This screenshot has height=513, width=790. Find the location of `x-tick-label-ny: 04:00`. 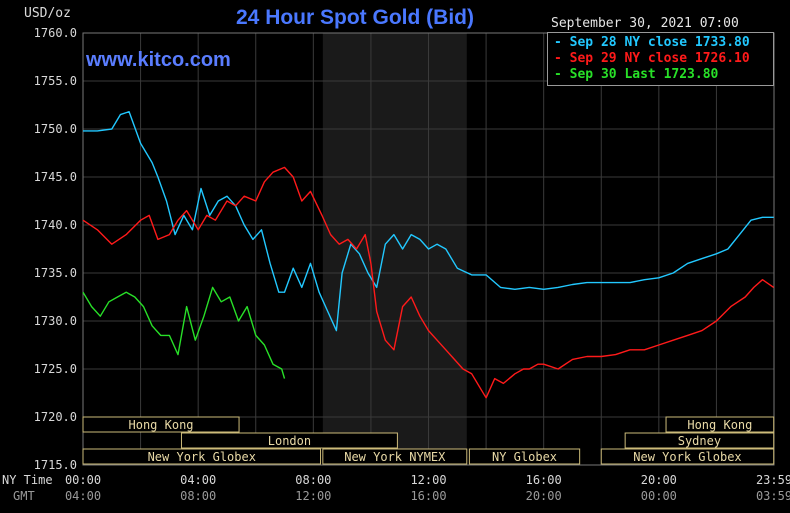

x-tick-label-ny: 04:00 is located at coordinates (198, 480).